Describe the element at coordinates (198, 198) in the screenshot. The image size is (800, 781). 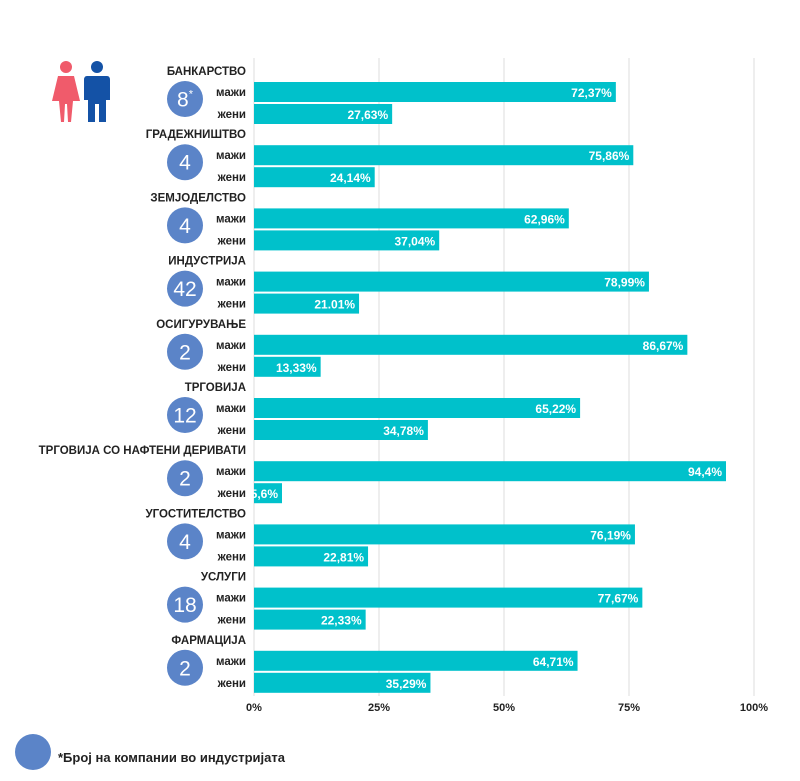
I see `industry-label: ЗЕМЈОДЕЛСТВО` at that location.